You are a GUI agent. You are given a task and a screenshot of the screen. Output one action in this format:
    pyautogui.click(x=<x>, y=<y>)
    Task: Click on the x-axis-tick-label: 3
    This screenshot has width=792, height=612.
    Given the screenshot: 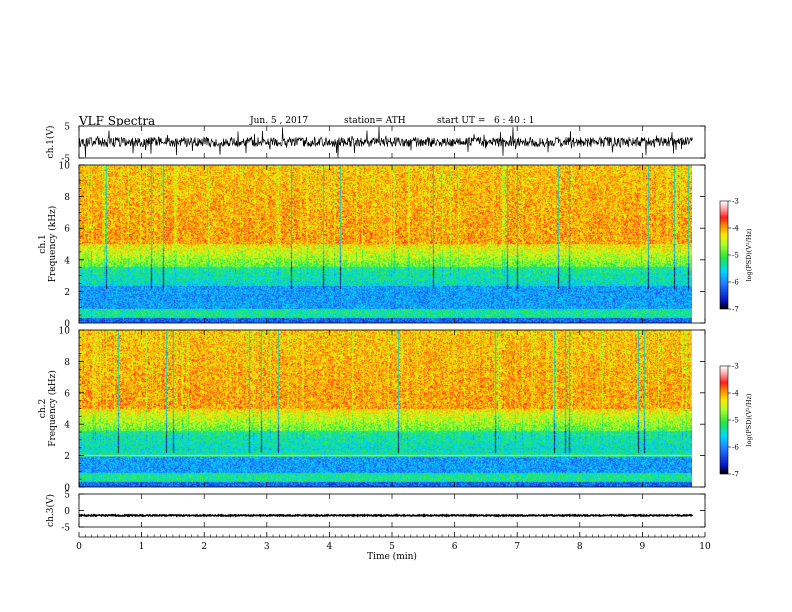 What is the action you would take?
    pyautogui.click(x=267, y=547)
    